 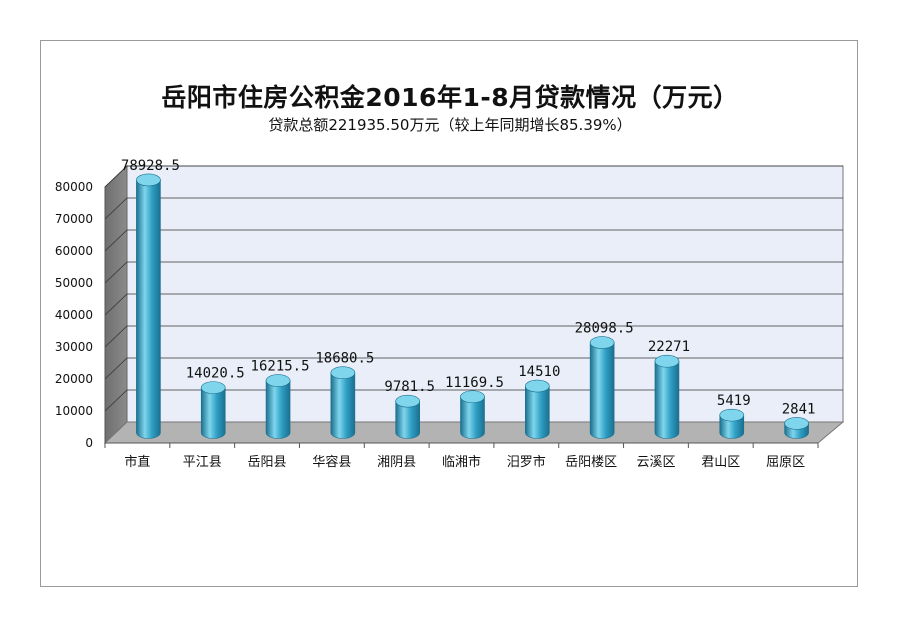 I want to click on chart-subtitle: 贷款总额221935.50万元（较上年同期增长85.39%）, so click(x=450, y=125).